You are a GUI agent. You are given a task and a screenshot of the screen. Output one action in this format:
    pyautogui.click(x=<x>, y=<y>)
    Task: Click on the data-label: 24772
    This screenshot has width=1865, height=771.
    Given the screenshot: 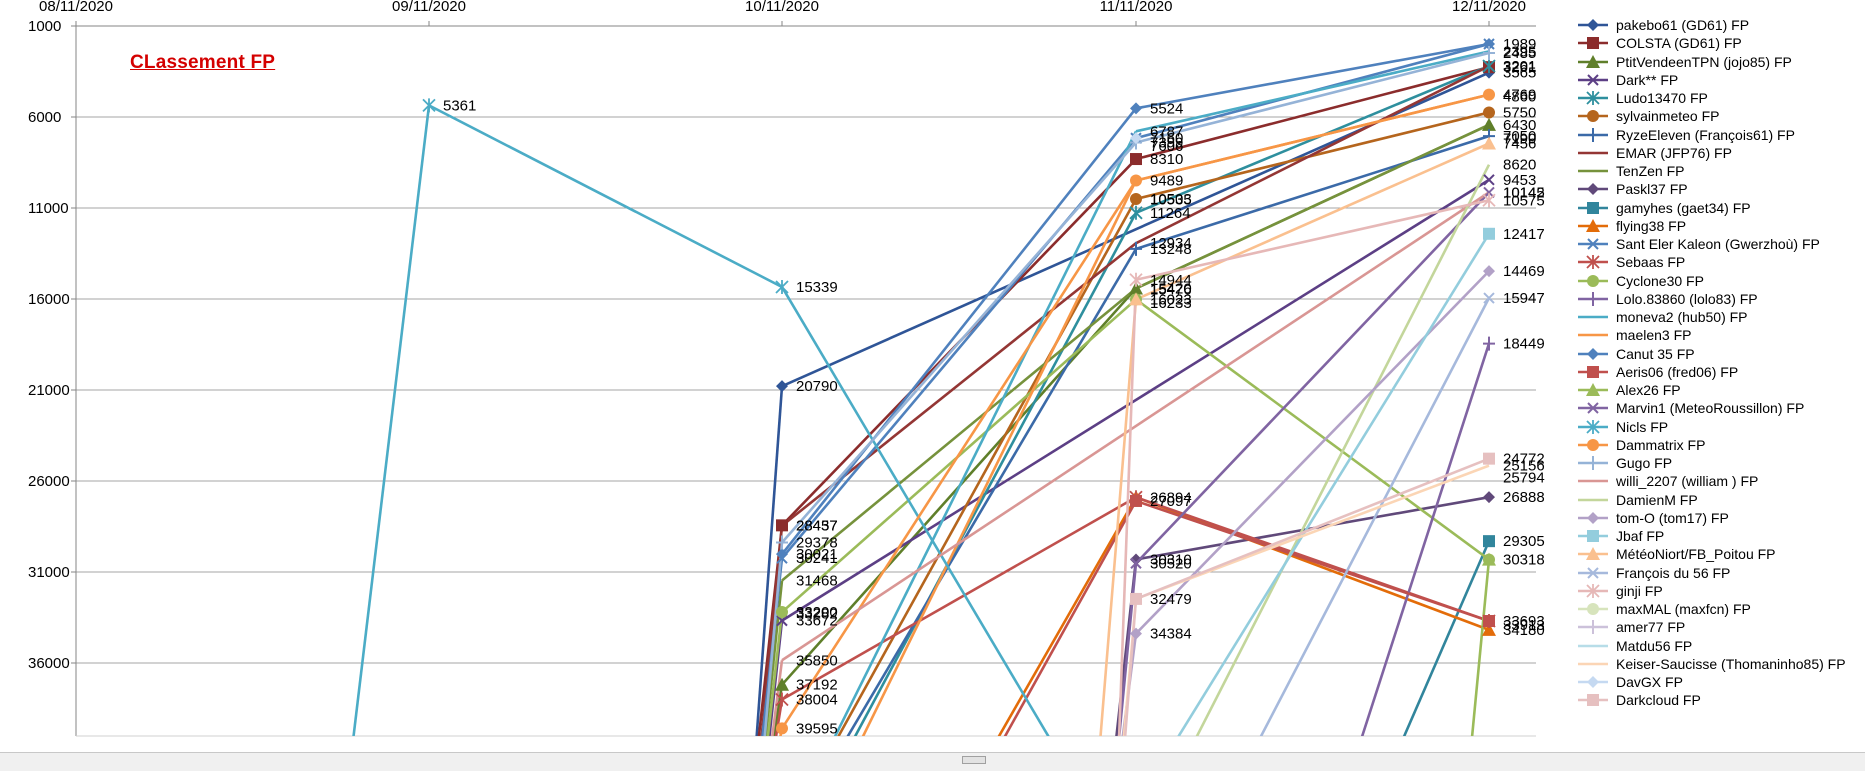 What is the action you would take?
    pyautogui.click(x=1524, y=459)
    